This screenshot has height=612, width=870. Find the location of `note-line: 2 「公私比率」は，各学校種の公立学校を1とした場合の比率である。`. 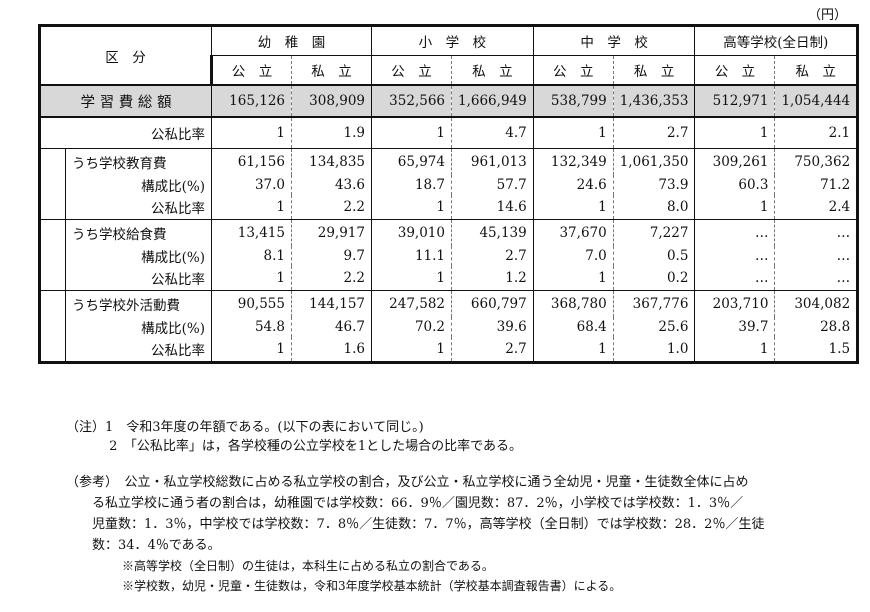

note-line: 2 「公私比率」は，各学校種の公立学校を1とした場合の比率である。 is located at coordinates (294, 446).